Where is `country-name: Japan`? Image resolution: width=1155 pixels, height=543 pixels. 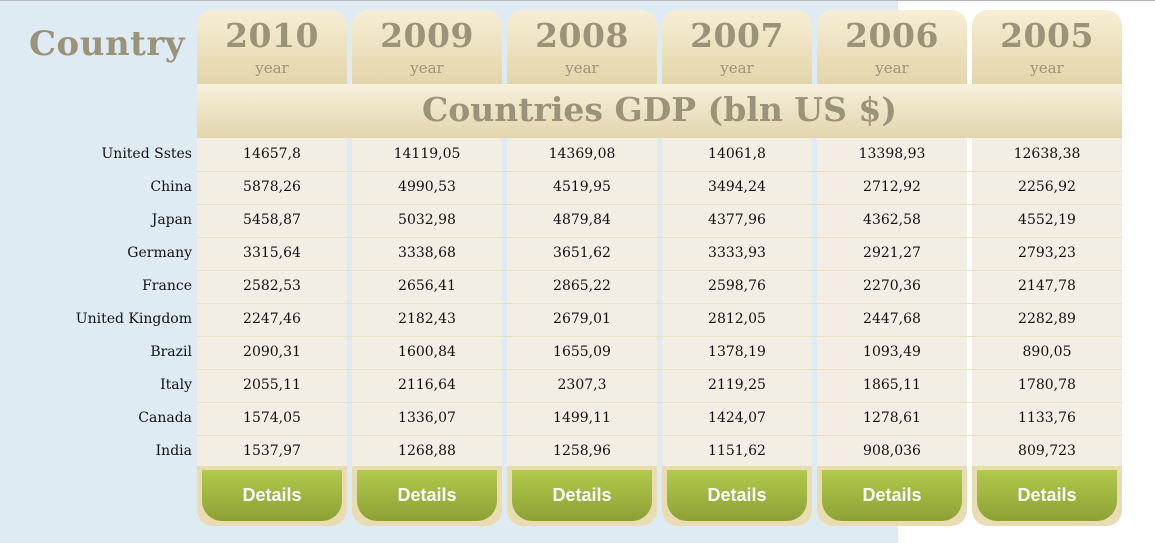 country-name: Japan is located at coordinates (171, 220).